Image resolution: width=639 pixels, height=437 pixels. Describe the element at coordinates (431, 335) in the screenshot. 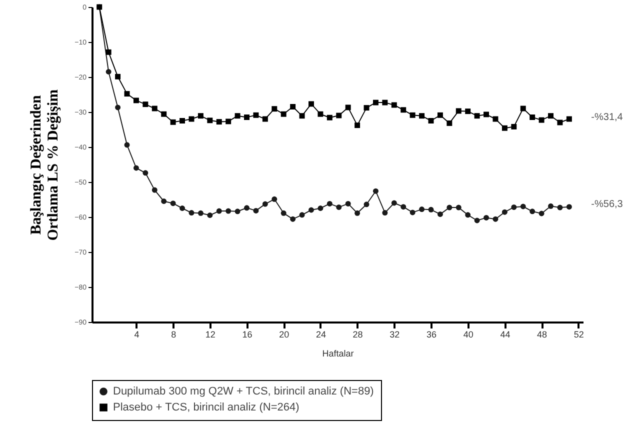

I see `x-tick-label: 36` at that location.